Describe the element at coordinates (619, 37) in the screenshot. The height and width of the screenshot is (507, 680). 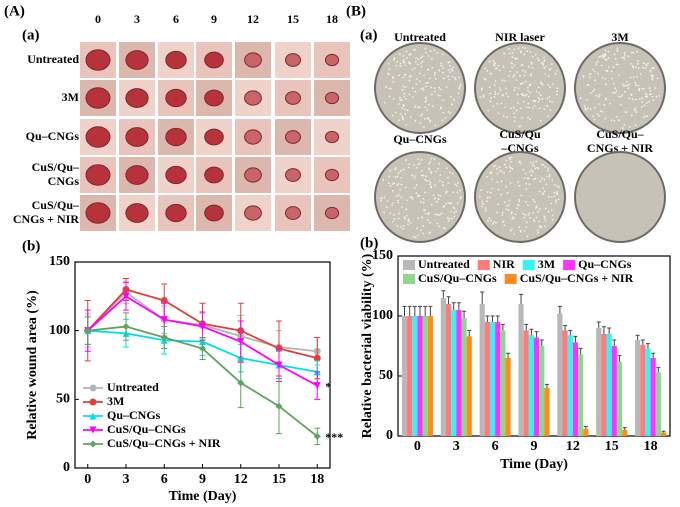
I see `plate-label: 3M` at that location.